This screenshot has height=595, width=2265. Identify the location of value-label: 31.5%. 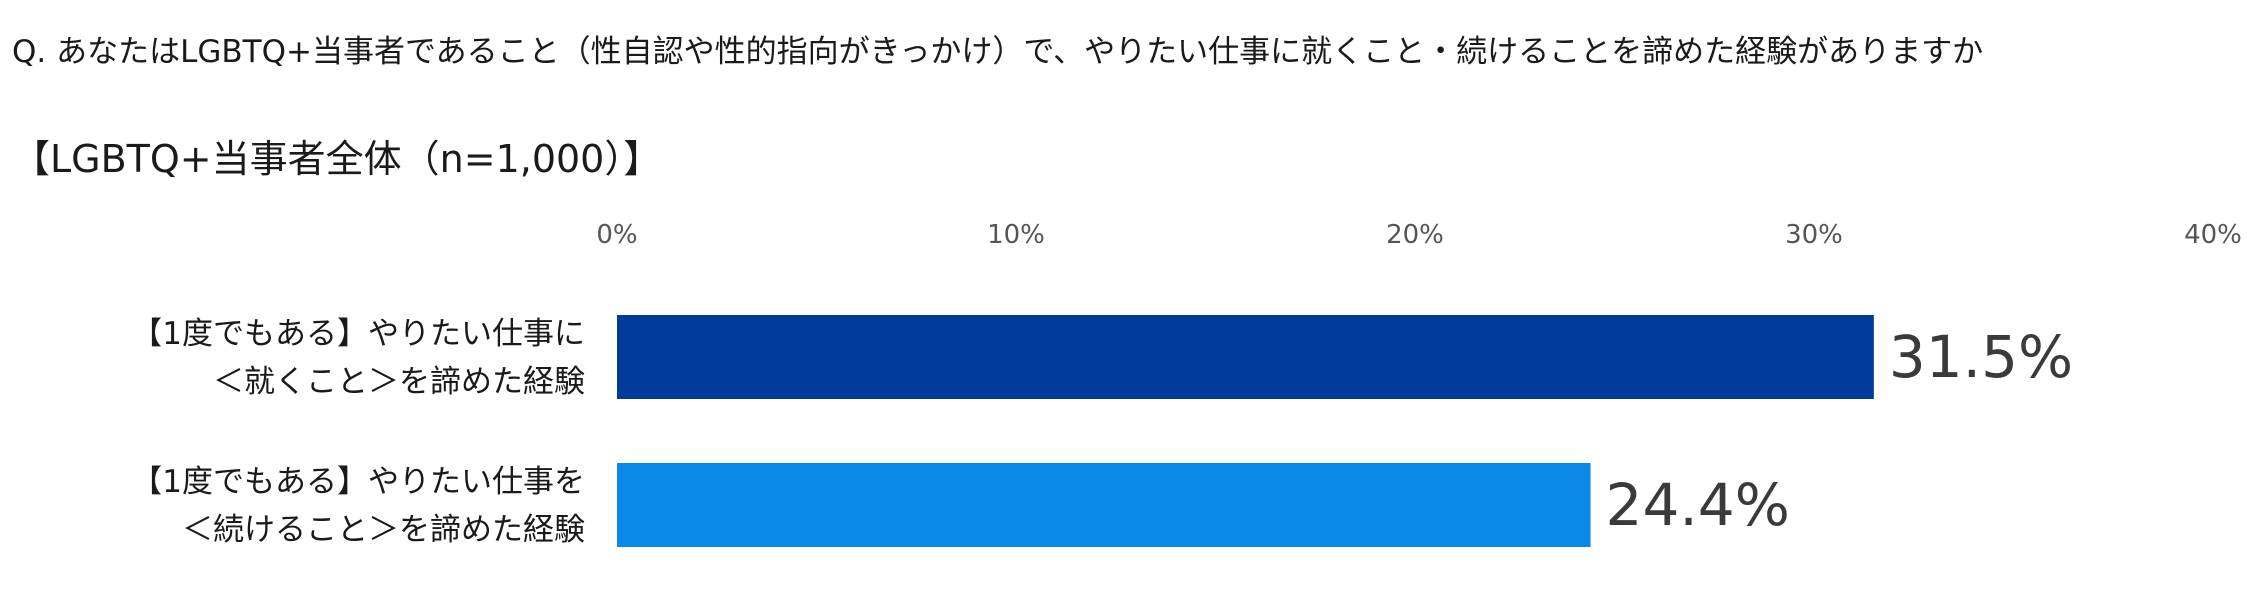
(1981, 357).